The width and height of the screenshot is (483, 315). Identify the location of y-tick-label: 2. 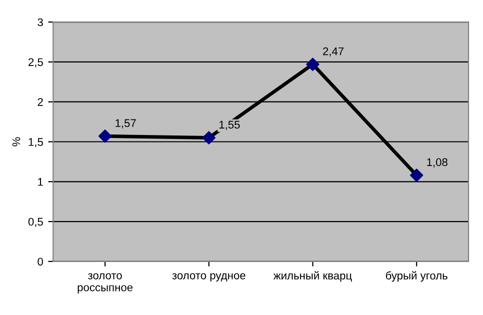
(40, 102).